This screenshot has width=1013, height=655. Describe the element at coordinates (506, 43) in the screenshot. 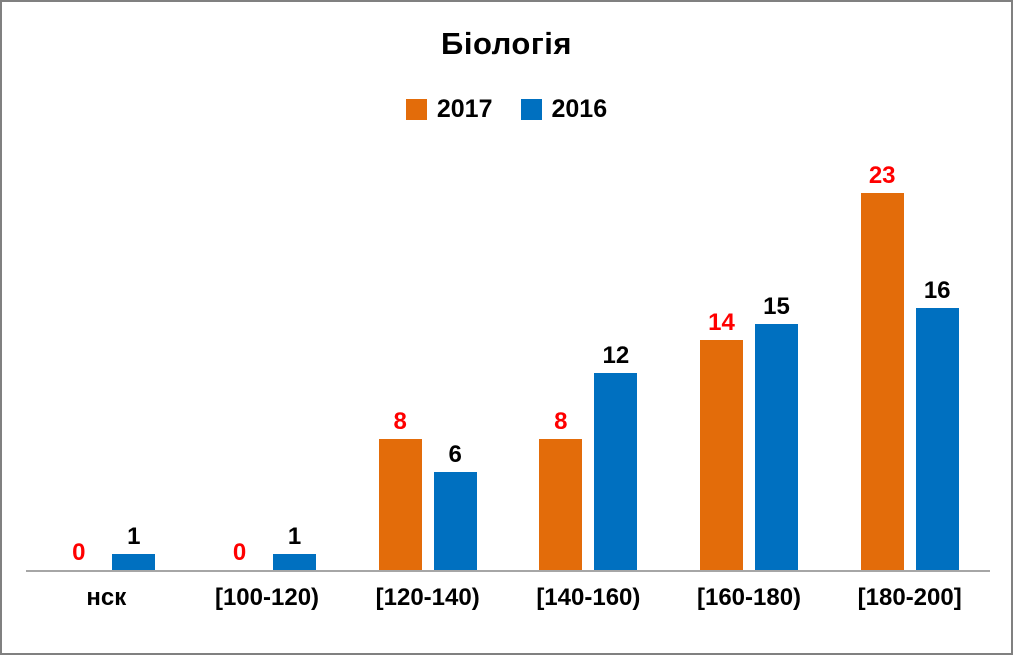

I see `chart-title: Біологія` at that location.